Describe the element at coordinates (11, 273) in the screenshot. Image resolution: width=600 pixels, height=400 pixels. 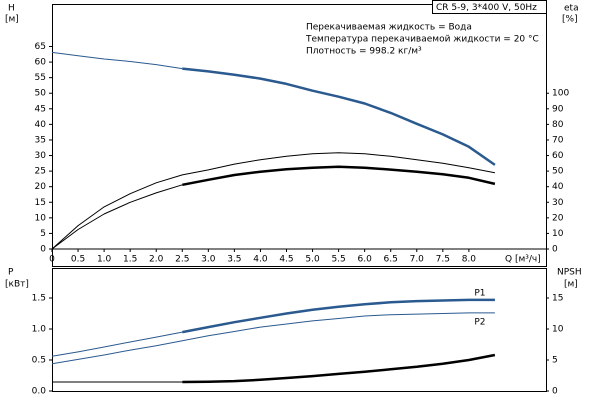
I see `y-axis-label: P` at that location.